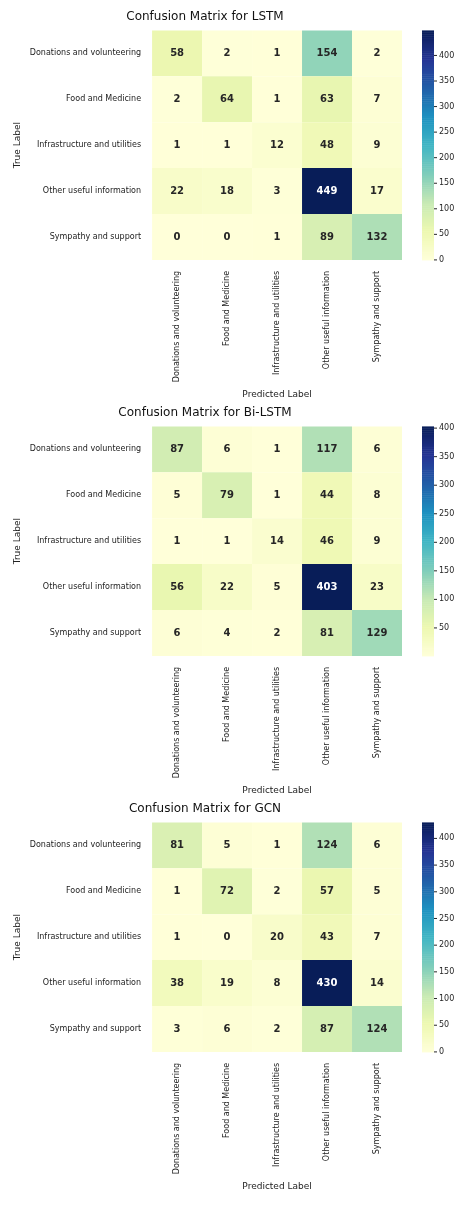  Describe the element at coordinates (327, 448) in the screenshot. I see `data-label: 117` at that location.